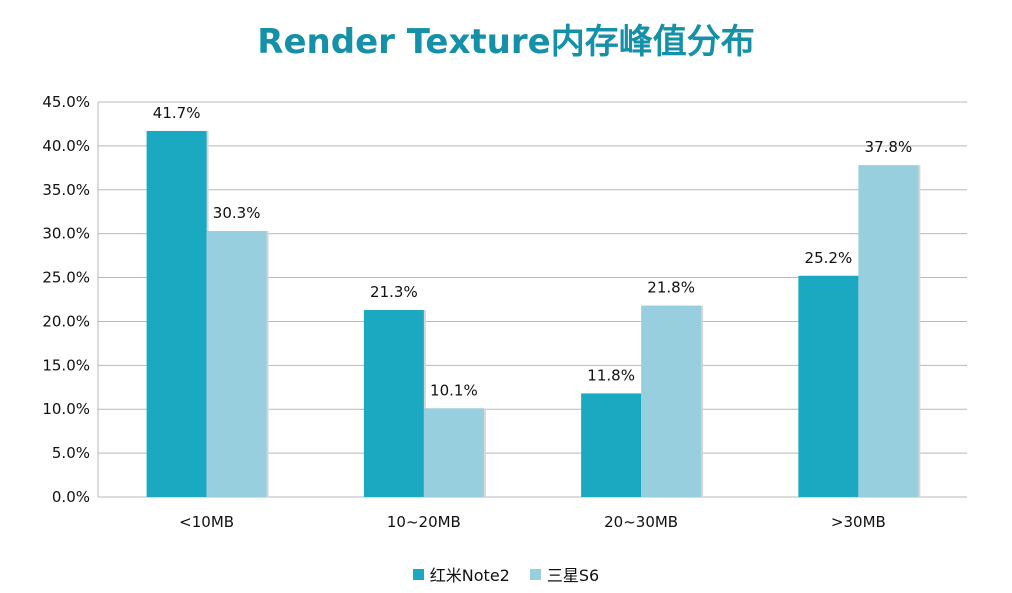  Describe the element at coordinates (889, 147) in the screenshot. I see `data-label: 37.8%` at that location.